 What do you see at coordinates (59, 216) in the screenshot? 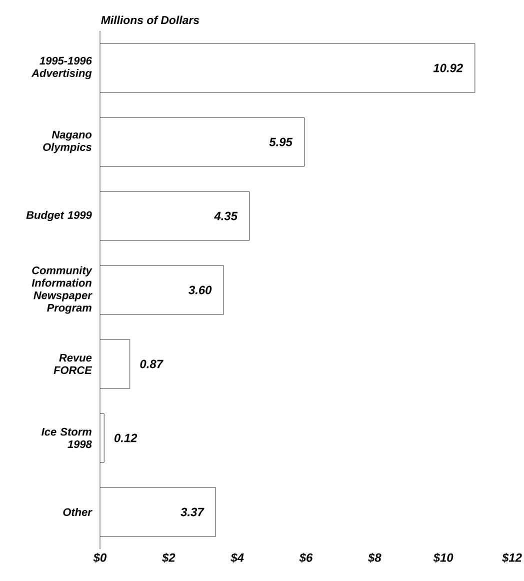
I see `y-tick-label: Budget 1999` at bounding box center [59, 216].